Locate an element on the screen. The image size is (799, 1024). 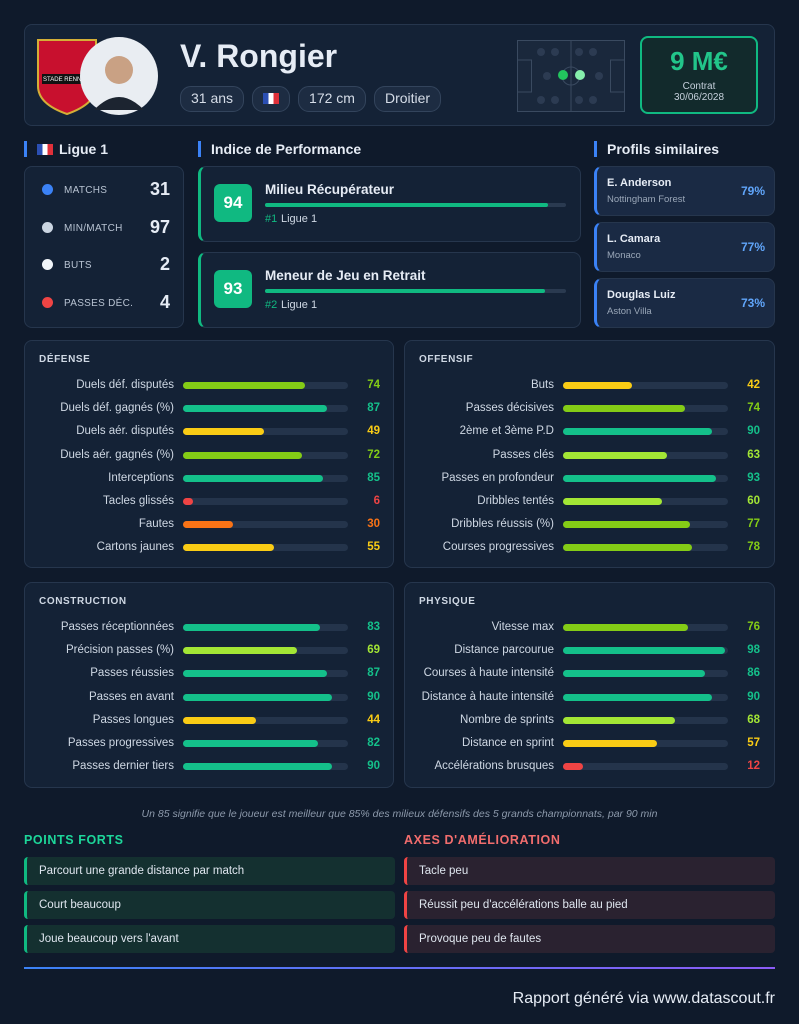
stat-label: Accélérations brusques is located at coordinates (494, 766).